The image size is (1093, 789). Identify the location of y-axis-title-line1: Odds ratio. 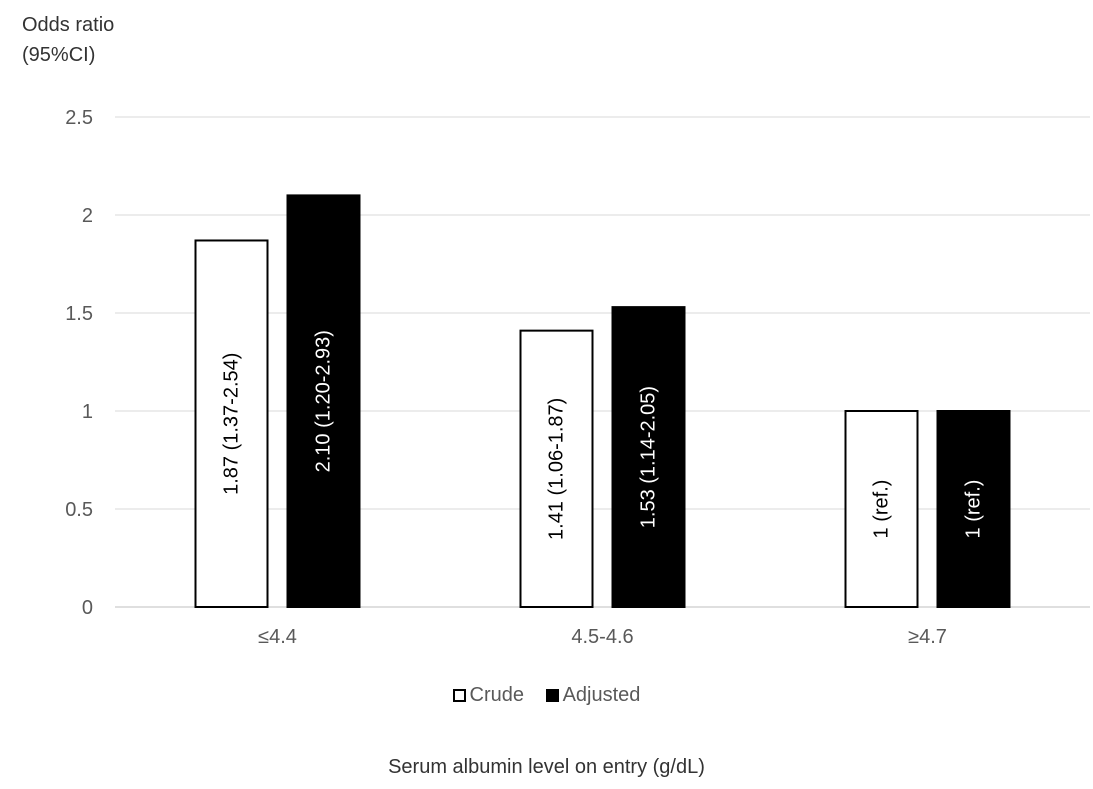
(68, 25).